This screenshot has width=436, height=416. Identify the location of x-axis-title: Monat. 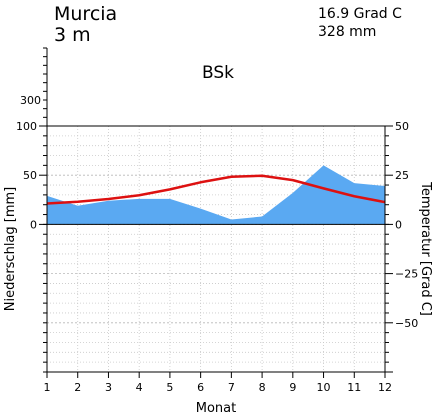
(216, 408).